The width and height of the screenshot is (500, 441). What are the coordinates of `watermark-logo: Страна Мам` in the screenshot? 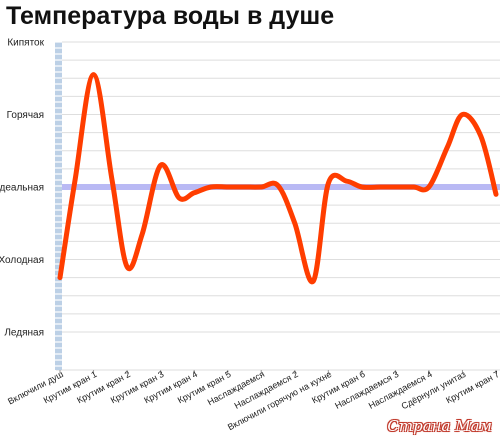 It's located at (439, 426).